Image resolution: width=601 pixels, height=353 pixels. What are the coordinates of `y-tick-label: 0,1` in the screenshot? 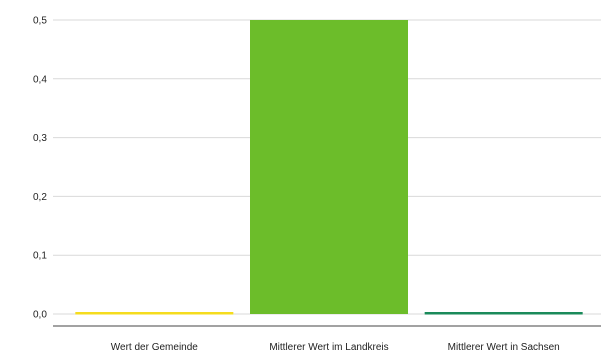 It's located at (40, 256).